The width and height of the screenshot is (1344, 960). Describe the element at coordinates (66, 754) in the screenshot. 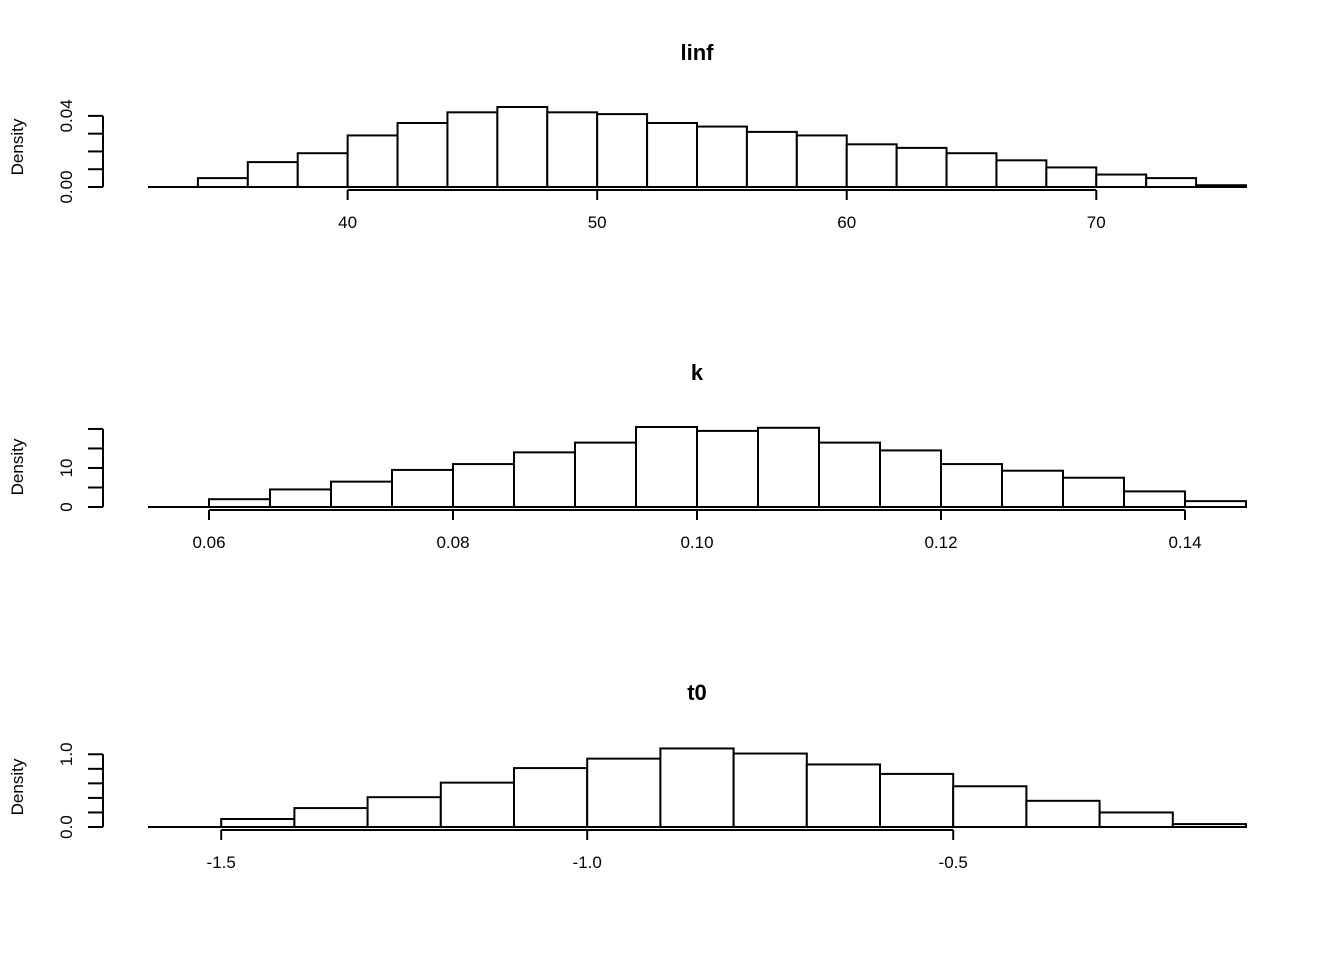

I see `y-tick-label: 1.0` at that location.